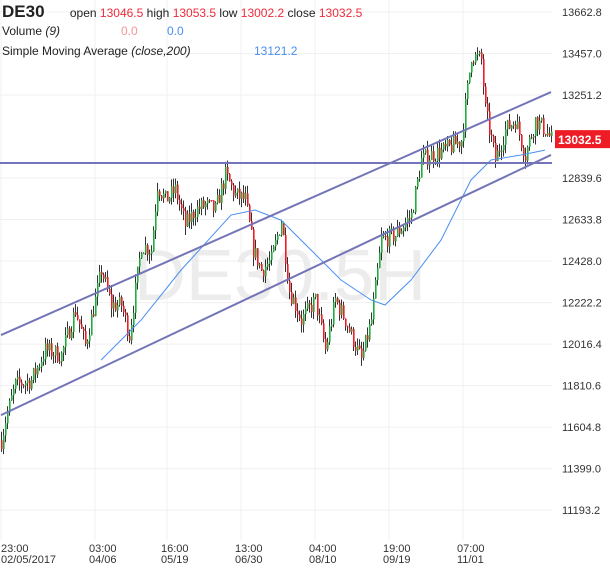  I want to click on volume-legend: Volume (9) 0.0 0.0, so click(93, 31).